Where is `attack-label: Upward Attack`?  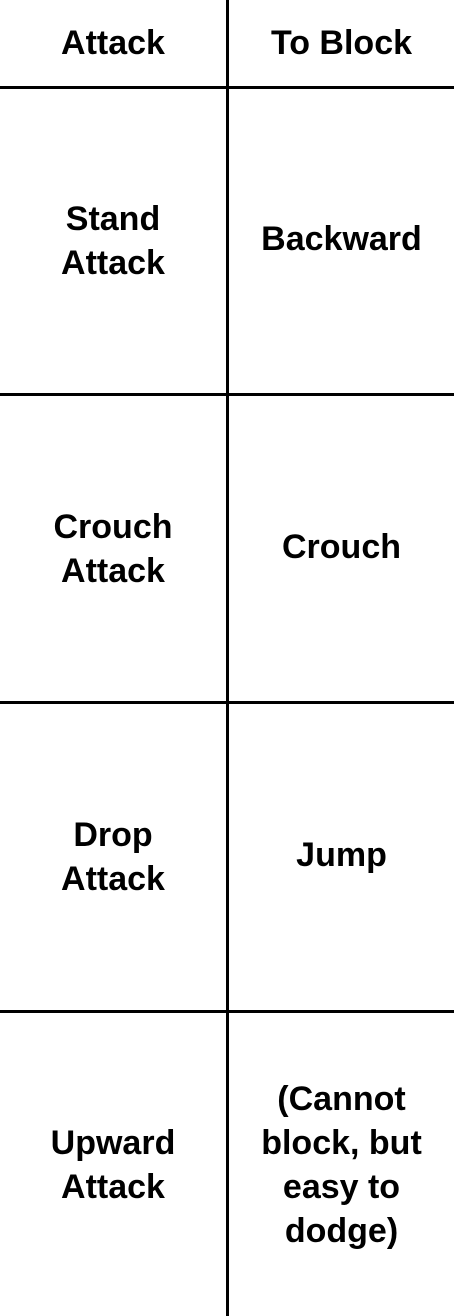 attack-label: Upward Attack is located at coordinates (113, 1164).